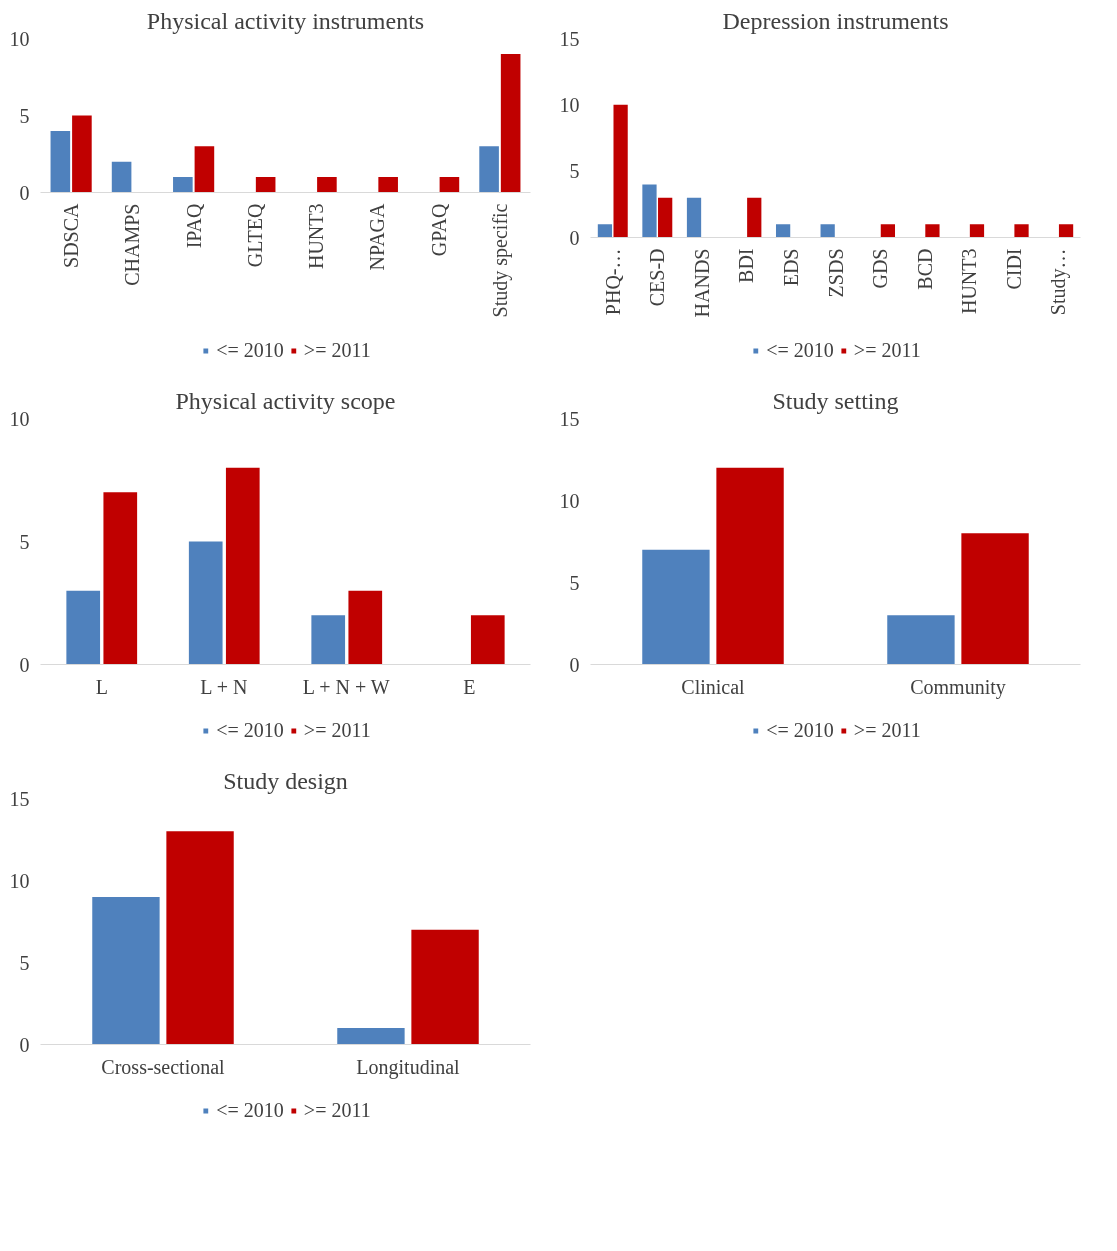 This screenshot has height=1251, width=1117. Describe the element at coordinates (163, 1066) in the screenshot. I see `x-tick-label: Cross-sectional` at that location.